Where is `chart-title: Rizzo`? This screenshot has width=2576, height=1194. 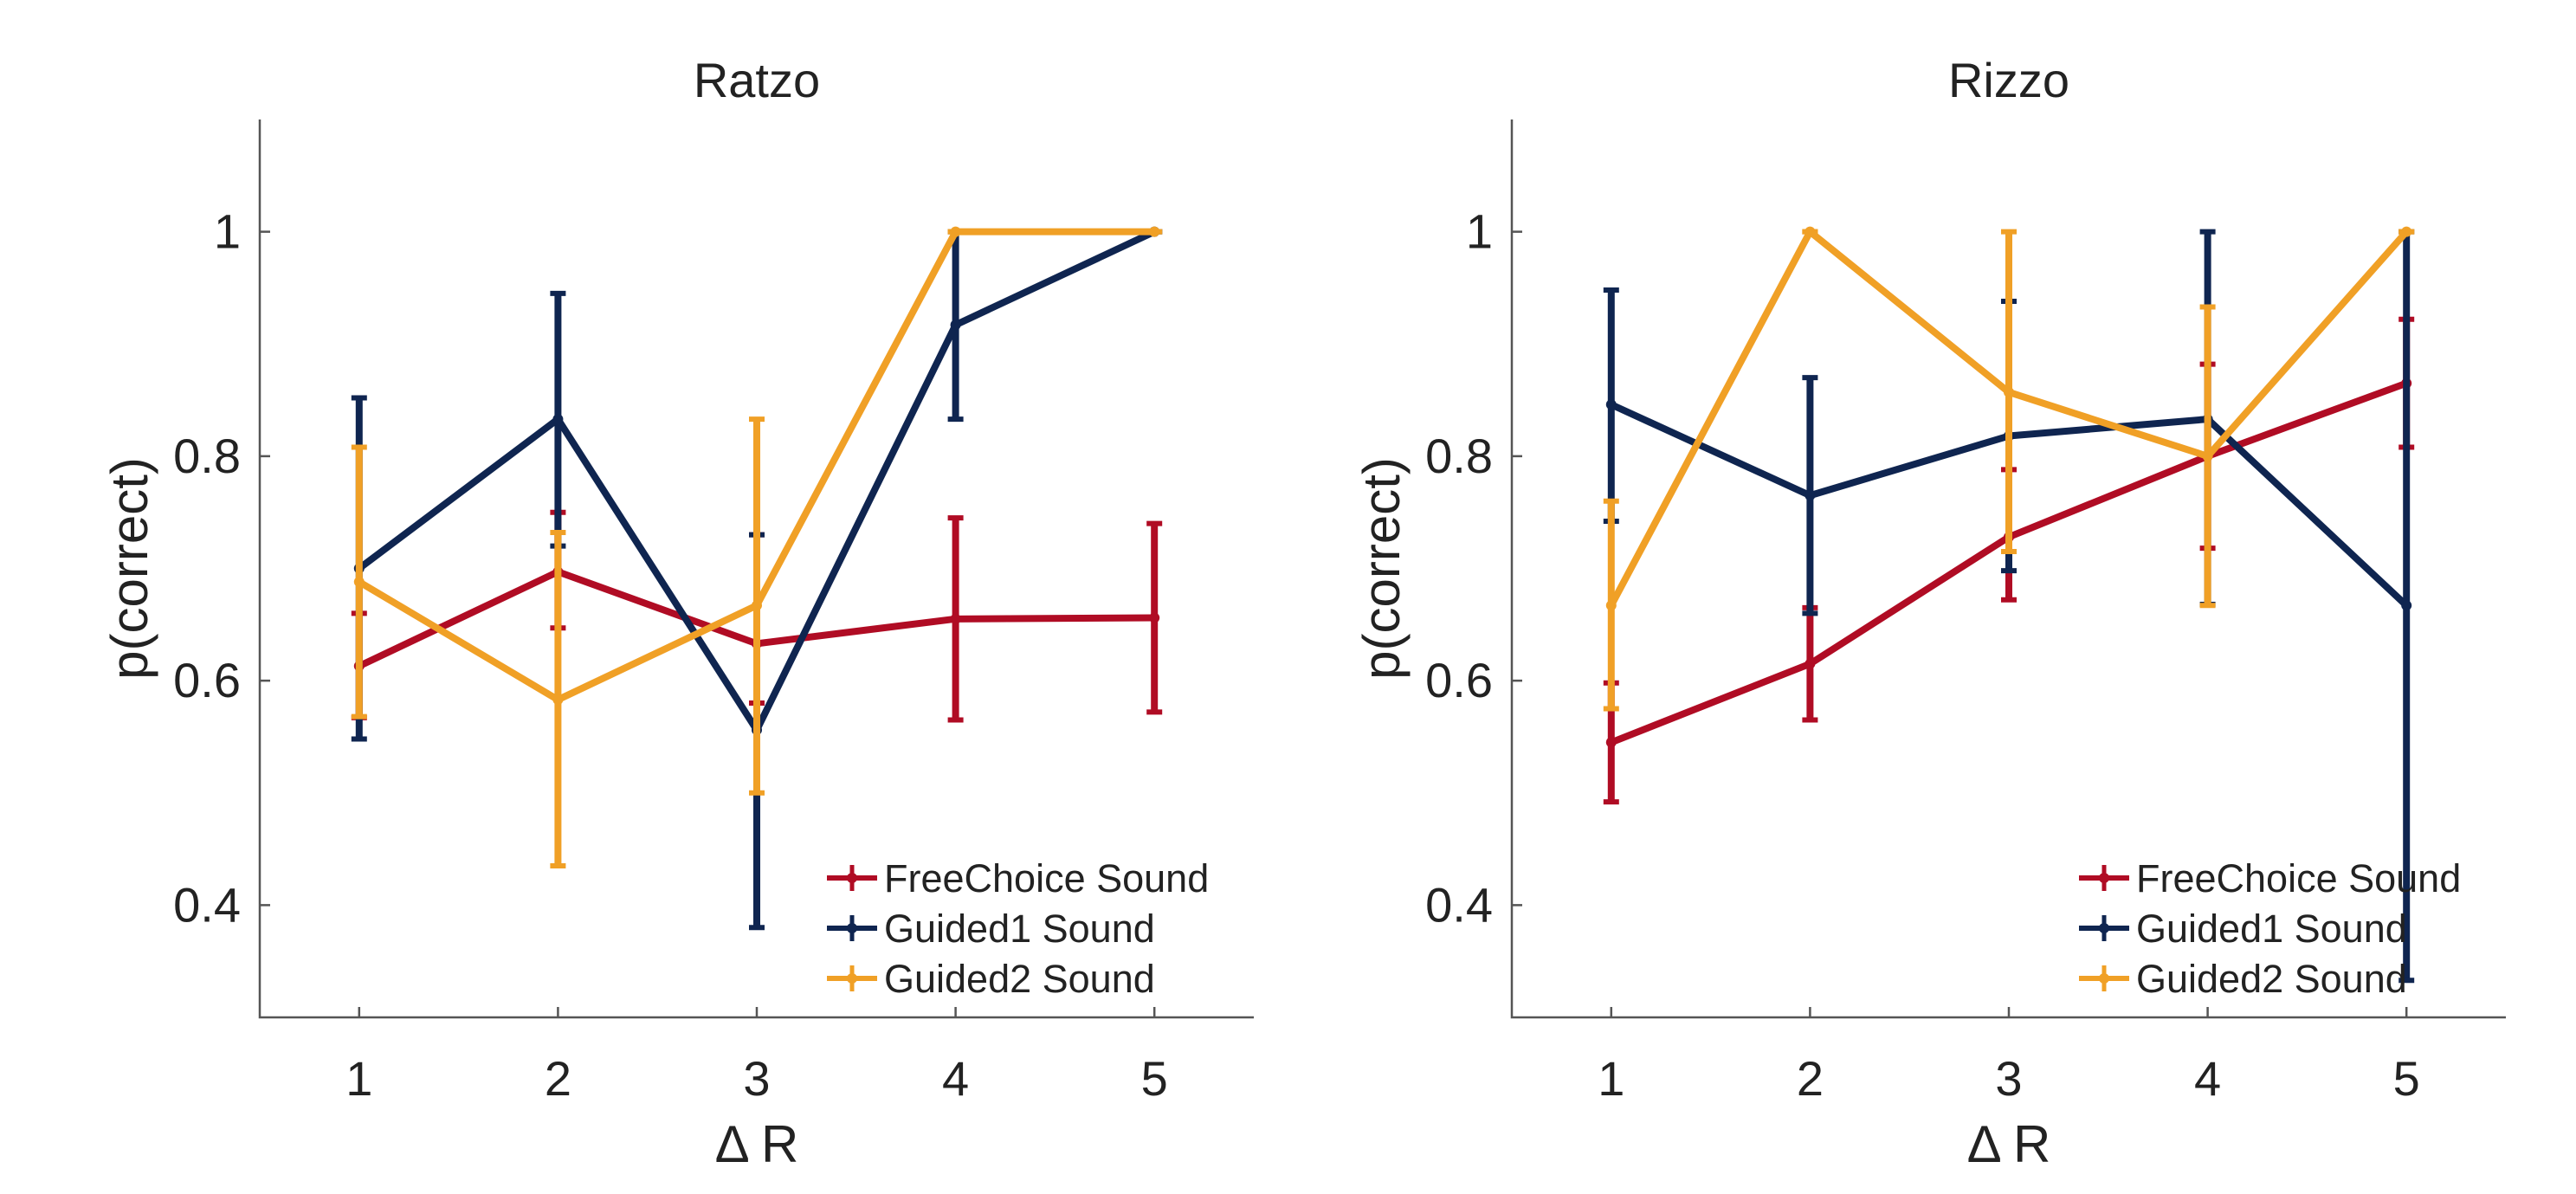 chart-title: Rizzo is located at coordinates (2009, 80).